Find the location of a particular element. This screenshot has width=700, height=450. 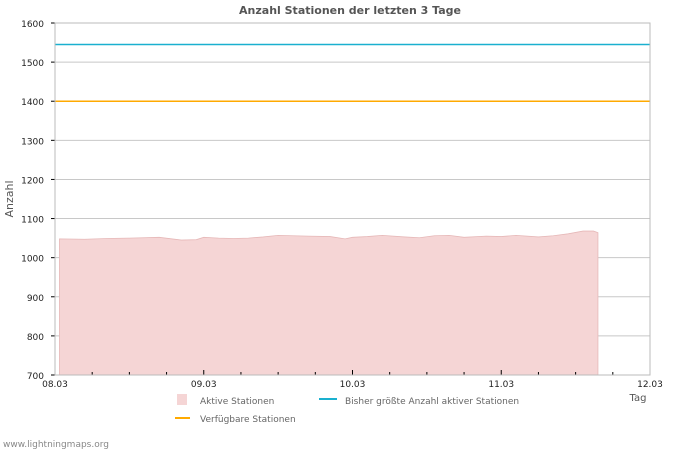

footer-site-link: www.lightningmaps.org is located at coordinates (56, 445).